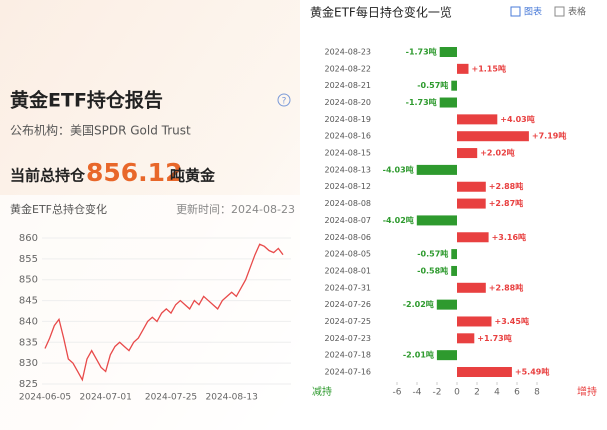  I want to click on category-label: 2024-07-26, so click(348, 304).